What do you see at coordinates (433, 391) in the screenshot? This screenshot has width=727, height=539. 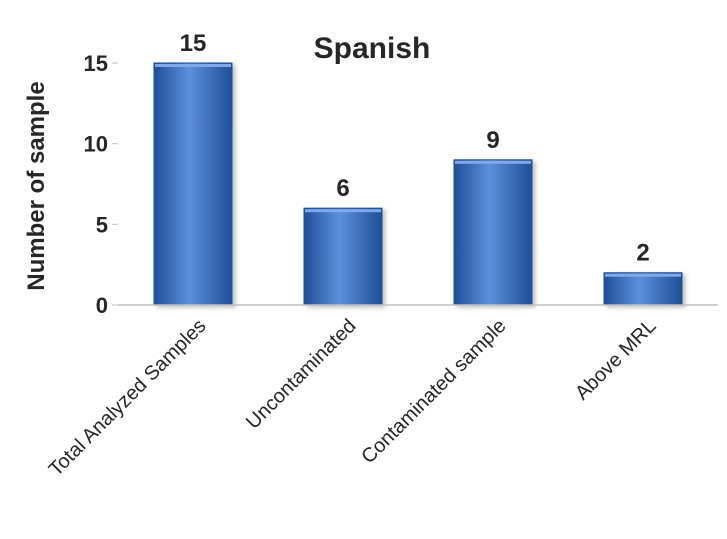 I see `x-tick-label: Contaminated sample` at bounding box center [433, 391].